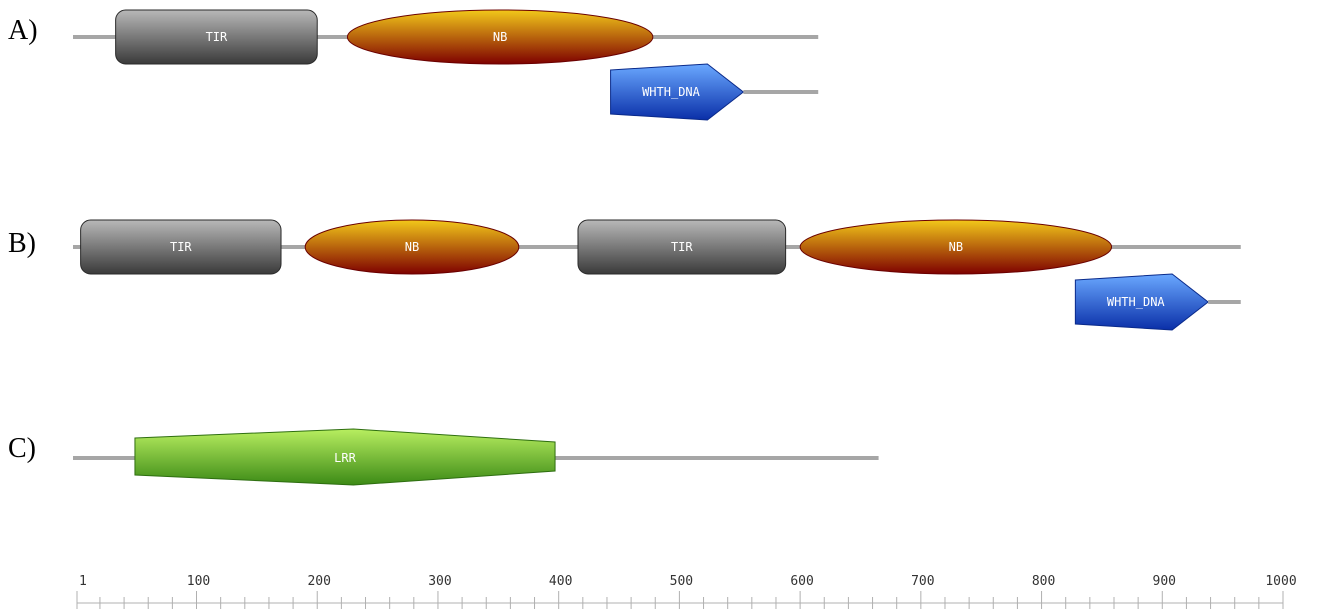 The height and width of the screenshot is (615, 1320). Describe the element at coordinates (1164, 581) in the screenshot. I see `scale-tick-label: 900` at that location.